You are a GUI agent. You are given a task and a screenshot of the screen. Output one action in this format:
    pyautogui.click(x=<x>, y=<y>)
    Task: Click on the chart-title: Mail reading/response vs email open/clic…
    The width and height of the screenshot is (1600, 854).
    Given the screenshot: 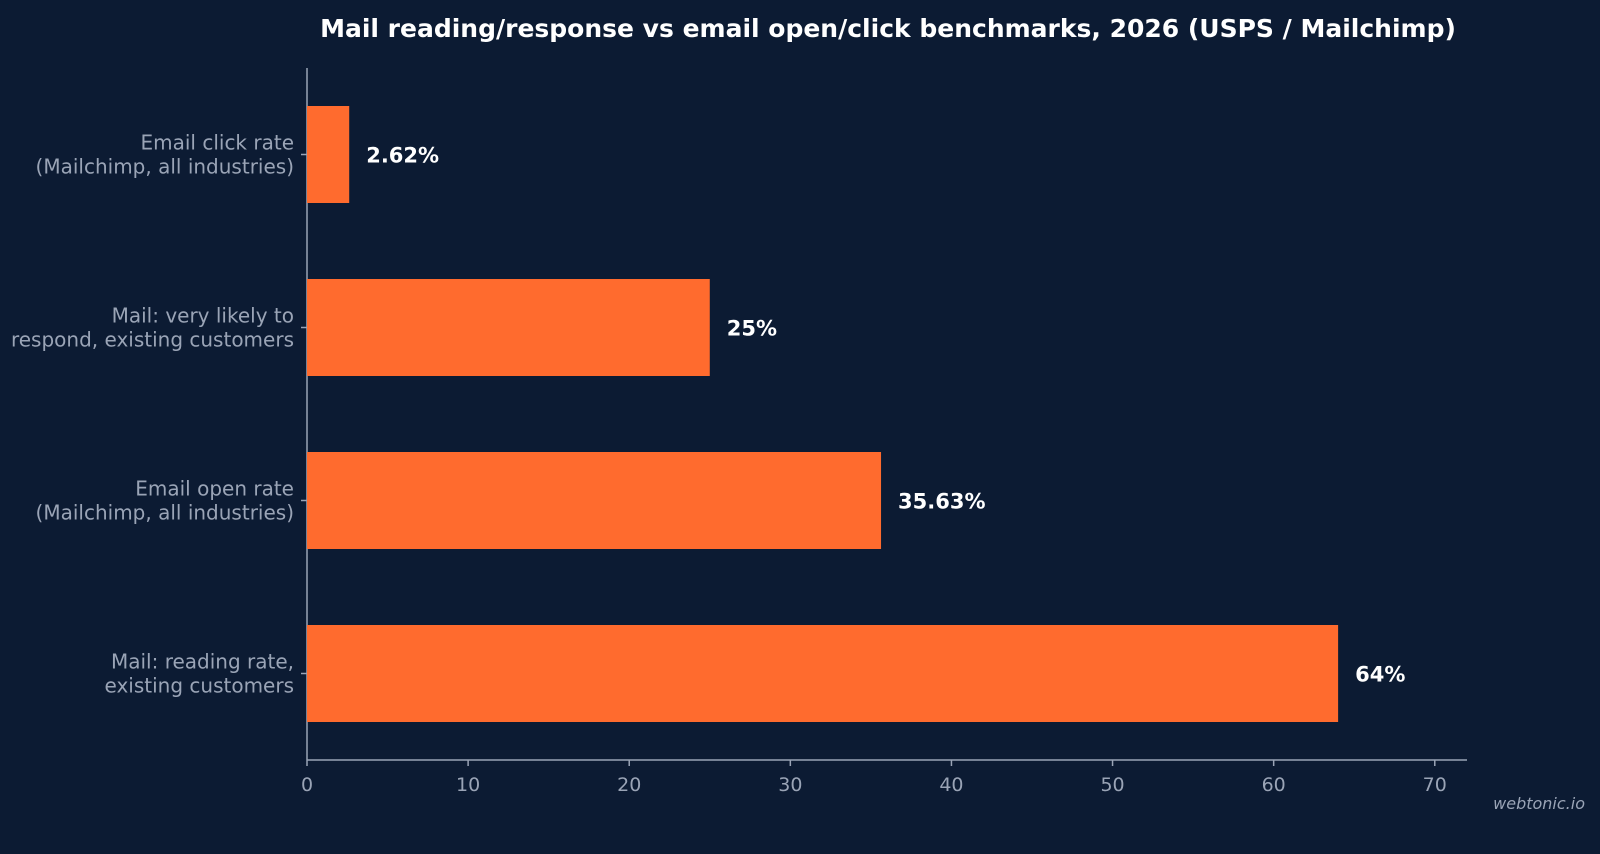 What is the action you would take?
    pyautogui.click(x=888, y=28)
    